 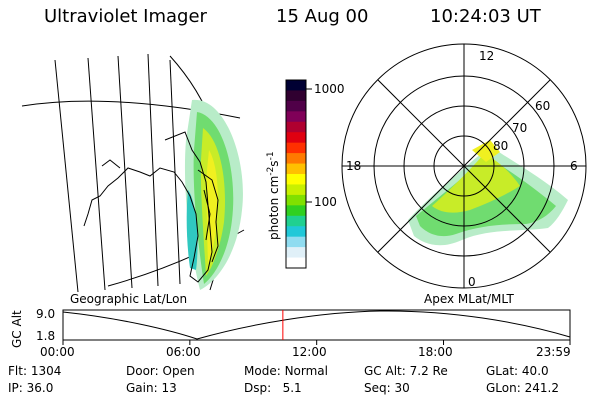 I want to click on info-ip: IP: 36.0, so click(x=31, y=388).